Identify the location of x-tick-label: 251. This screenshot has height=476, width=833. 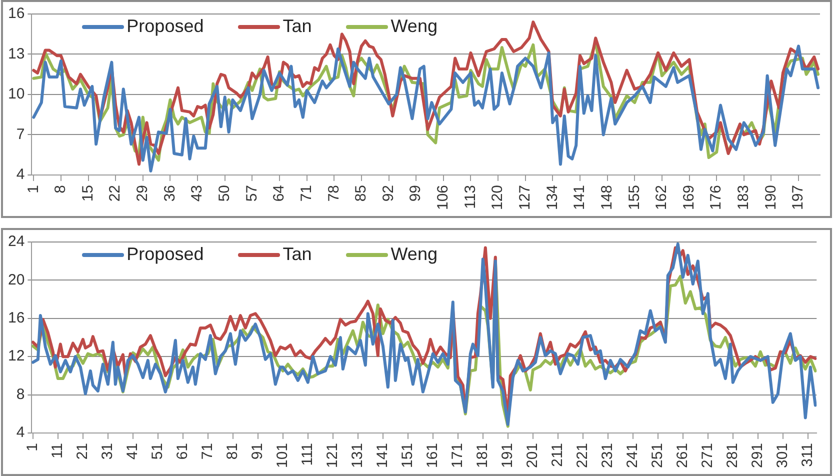
(657, 455).